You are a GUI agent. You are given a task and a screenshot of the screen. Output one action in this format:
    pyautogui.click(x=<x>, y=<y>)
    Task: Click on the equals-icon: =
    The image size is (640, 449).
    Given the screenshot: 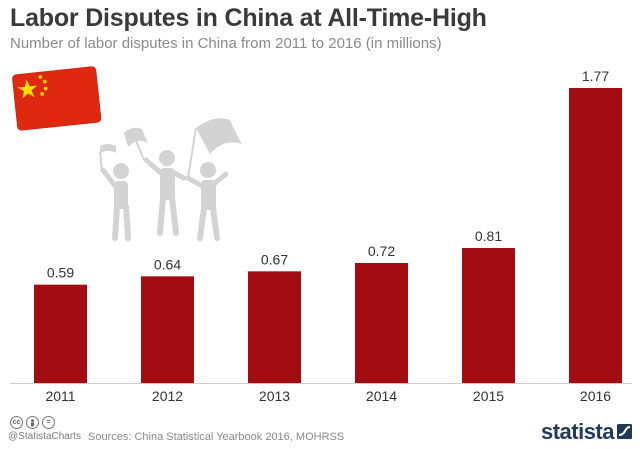 What is the action you would take?
    pyautogui.click(x=48, y=422)
    